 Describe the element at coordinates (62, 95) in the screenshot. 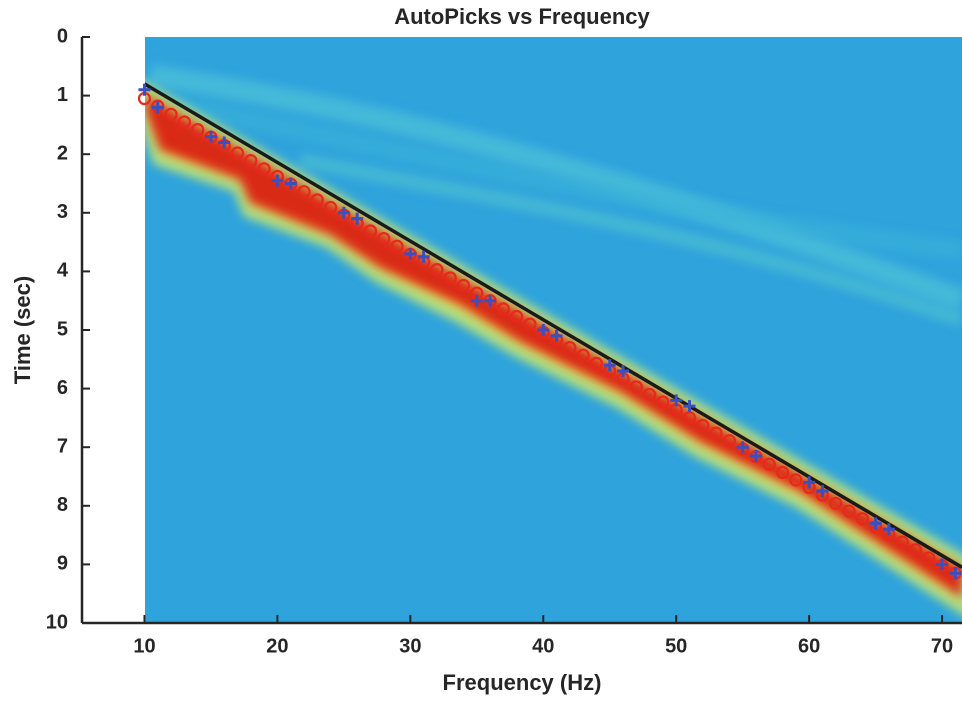

I see `y-tick-label: 1` at that location.